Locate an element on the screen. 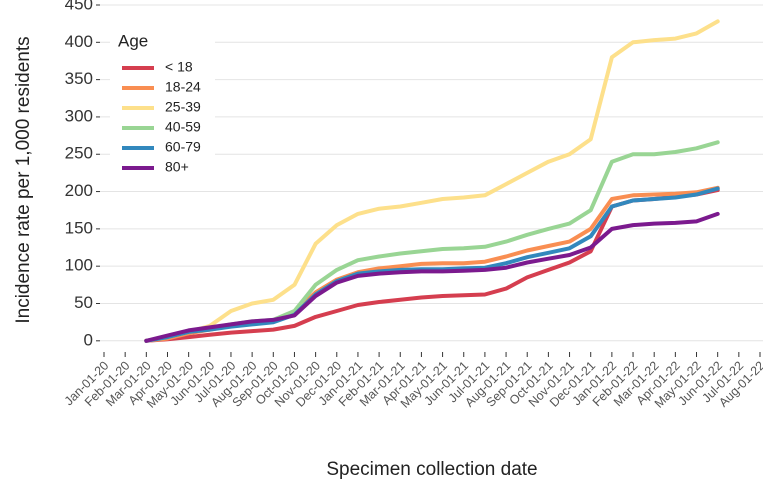 Image resolution: width=763 pixels, height=484 pixels. y-tick-label: 350 is located at coordinates (79, 78).